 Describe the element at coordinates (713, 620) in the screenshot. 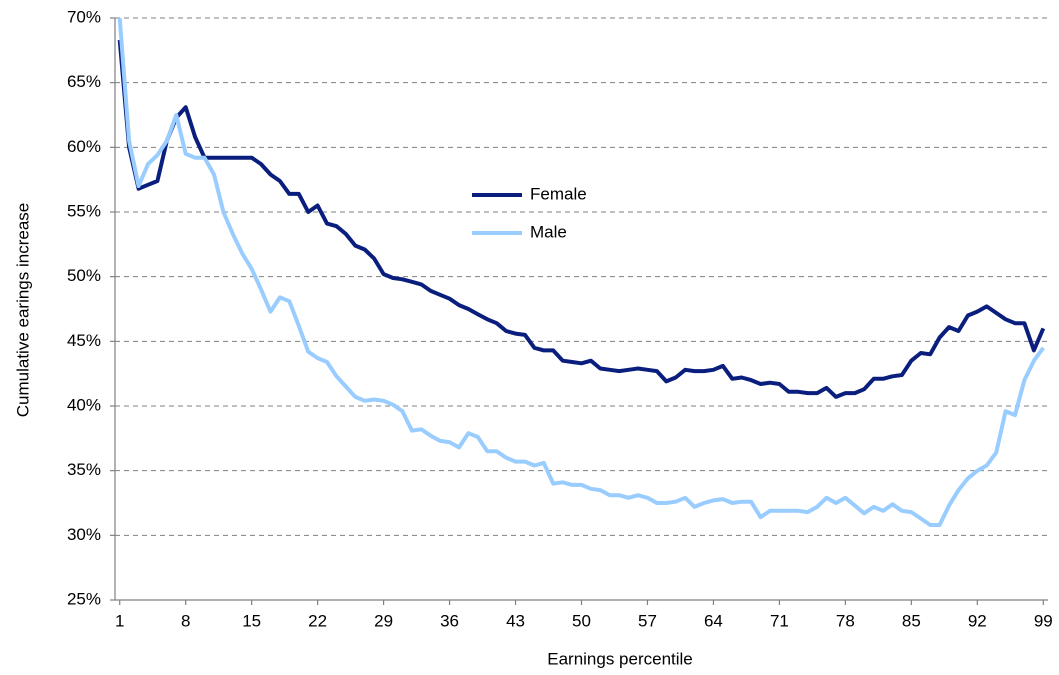

I see `x-tick-label: 64` at that location.